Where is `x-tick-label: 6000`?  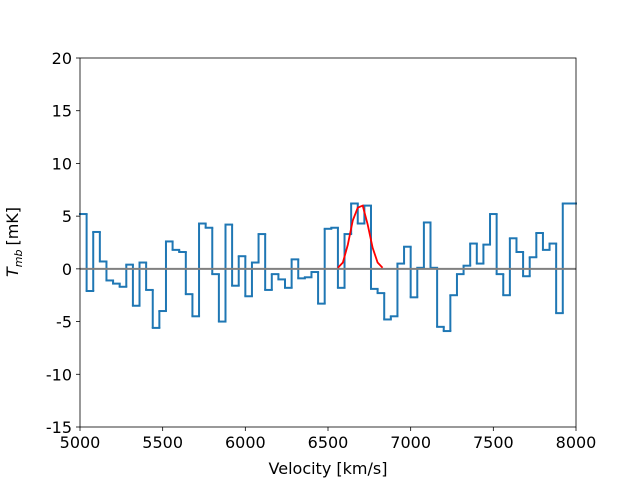 x-tick-label: 6000 is located at coordinates (245, 442).